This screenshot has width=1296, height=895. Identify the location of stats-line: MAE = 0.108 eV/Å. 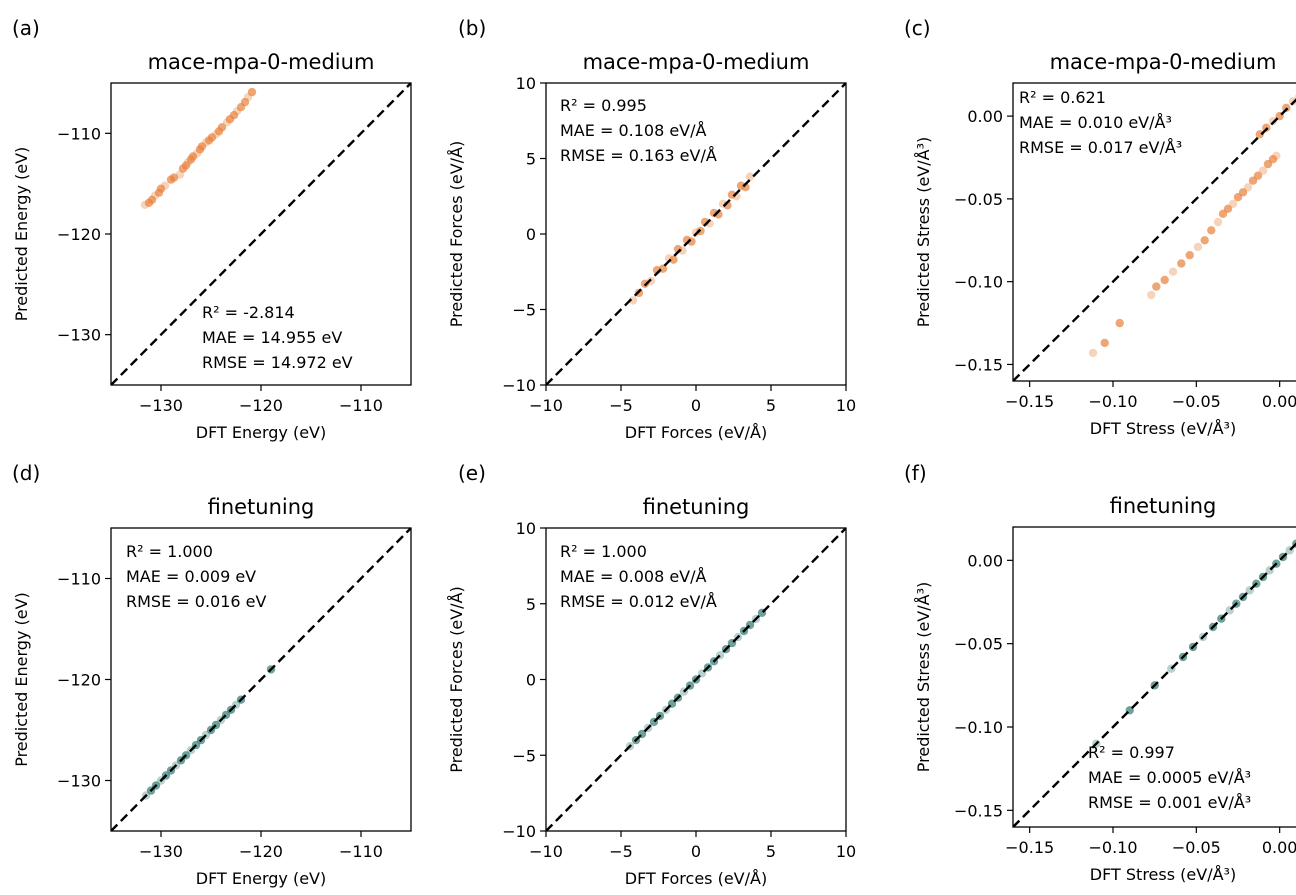
(633, 130).